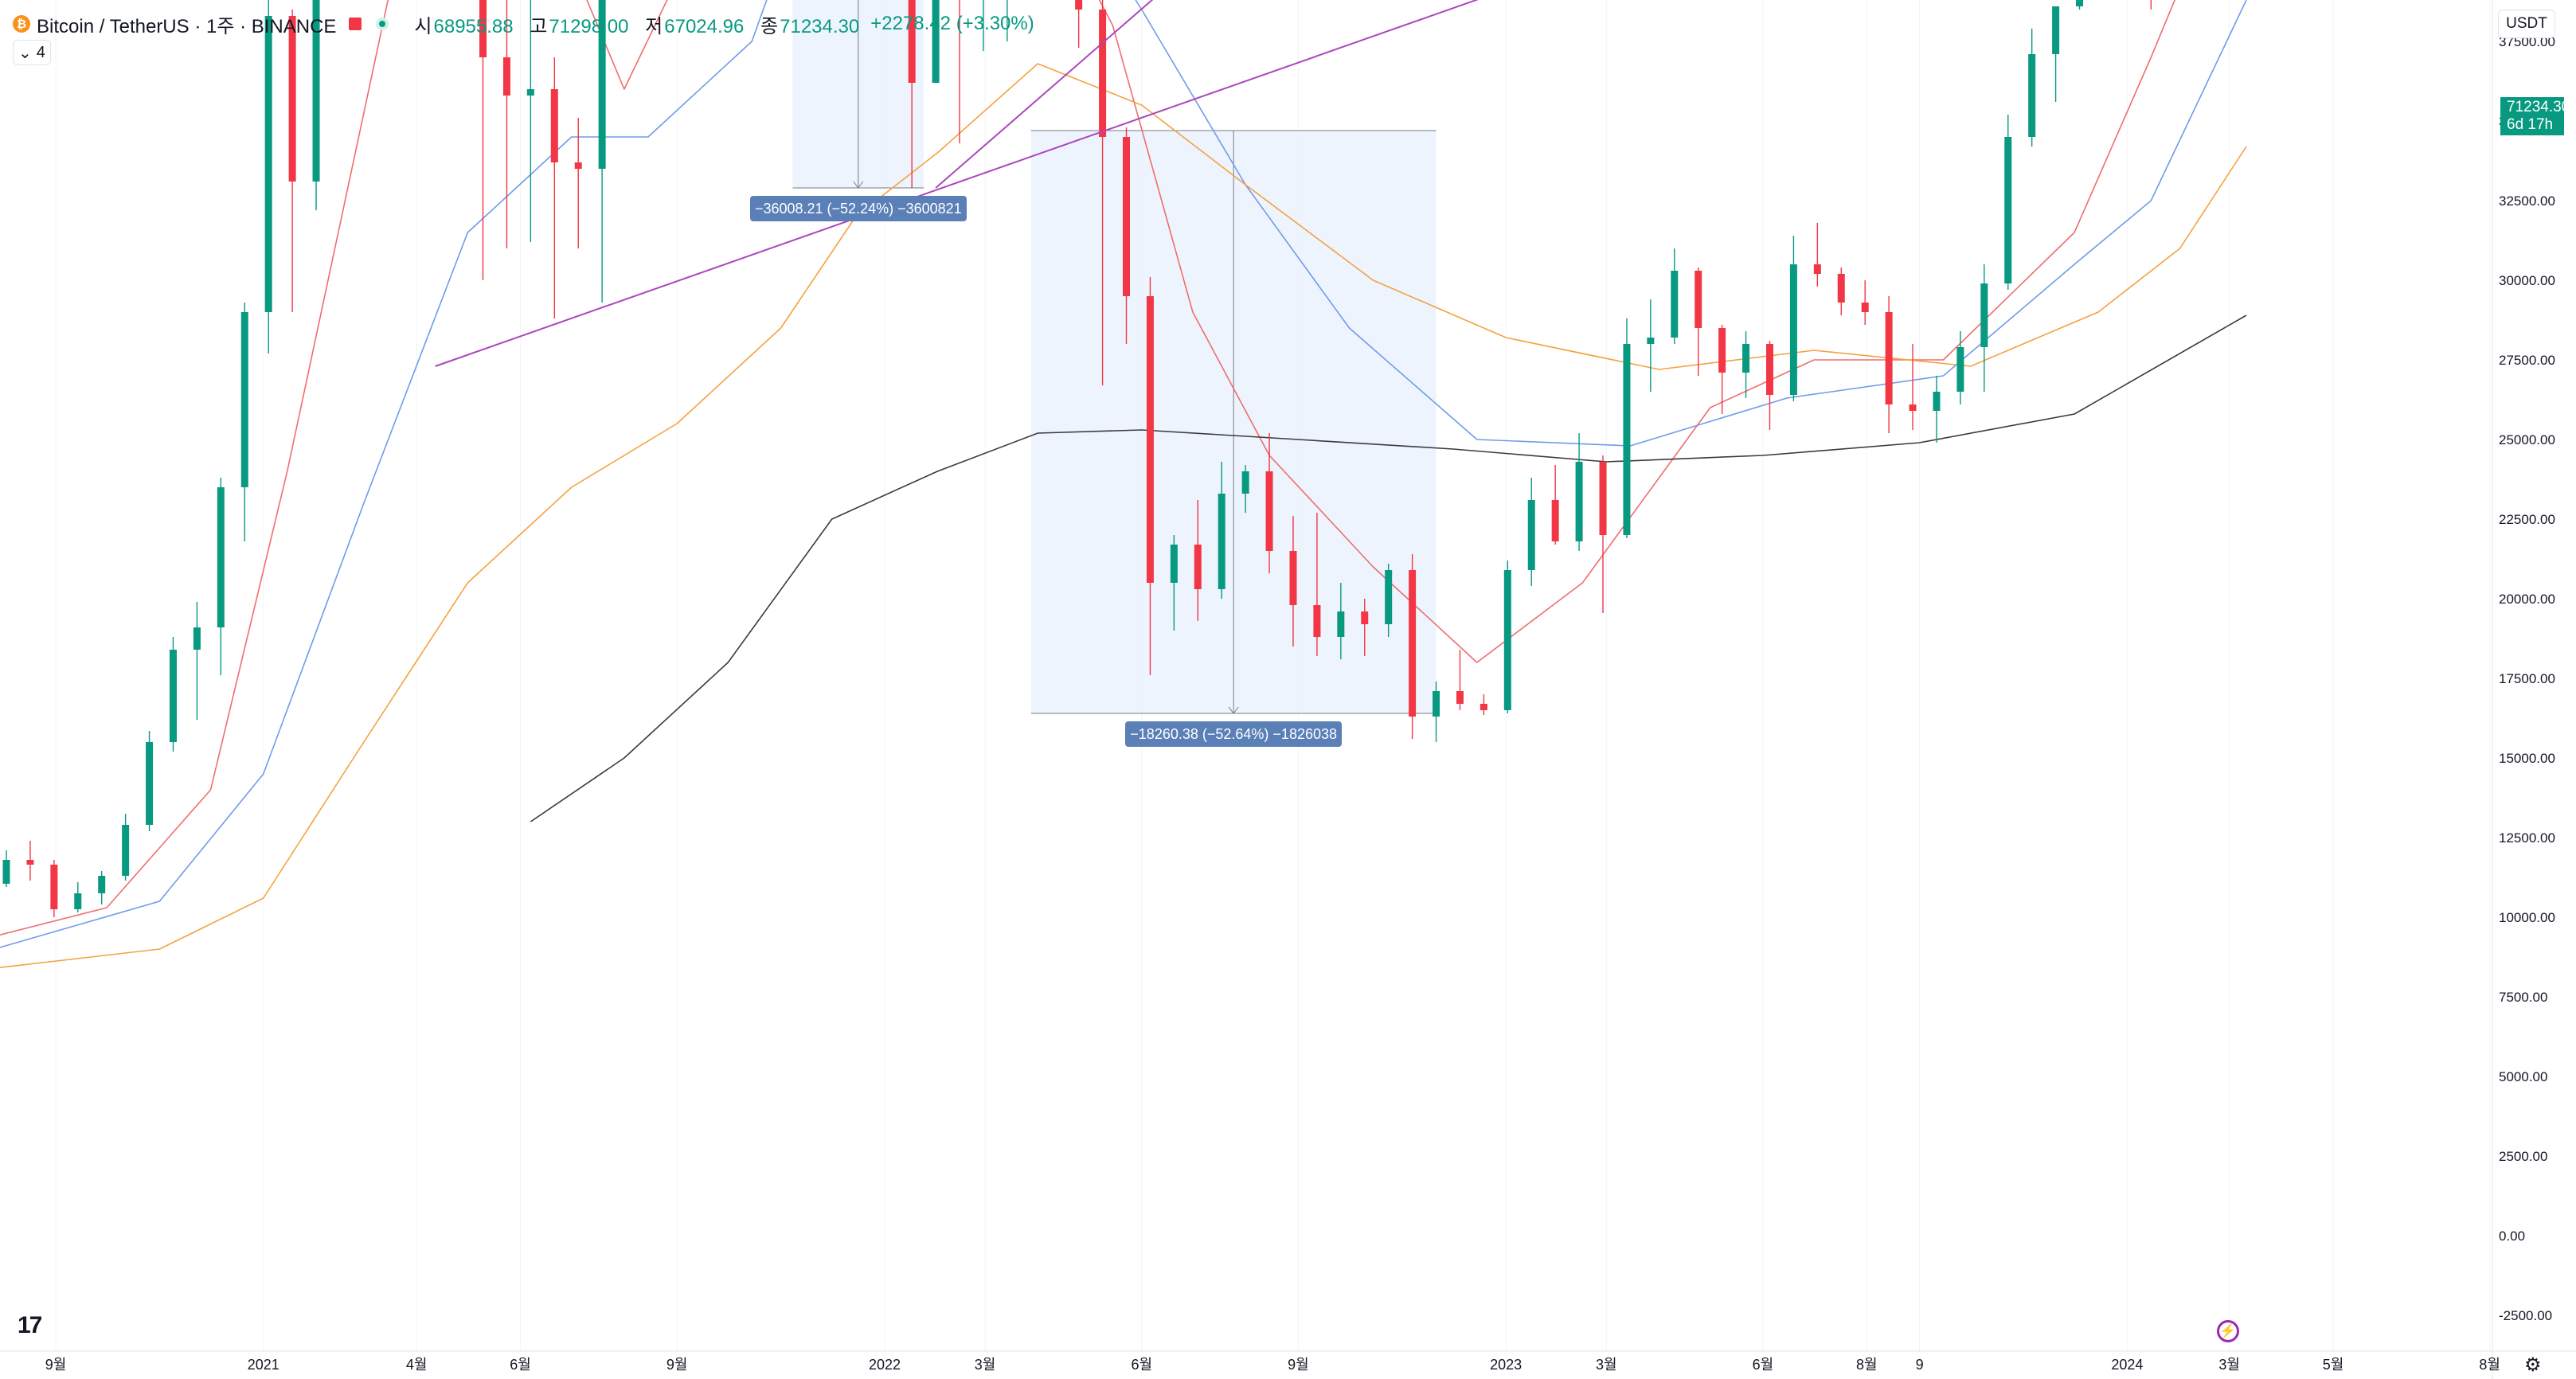 This screenshot has height=1379, width=2576. Describe the element at coordinates (473, 26) in the screenshot. I see `open-value: 68955.88` at that location.